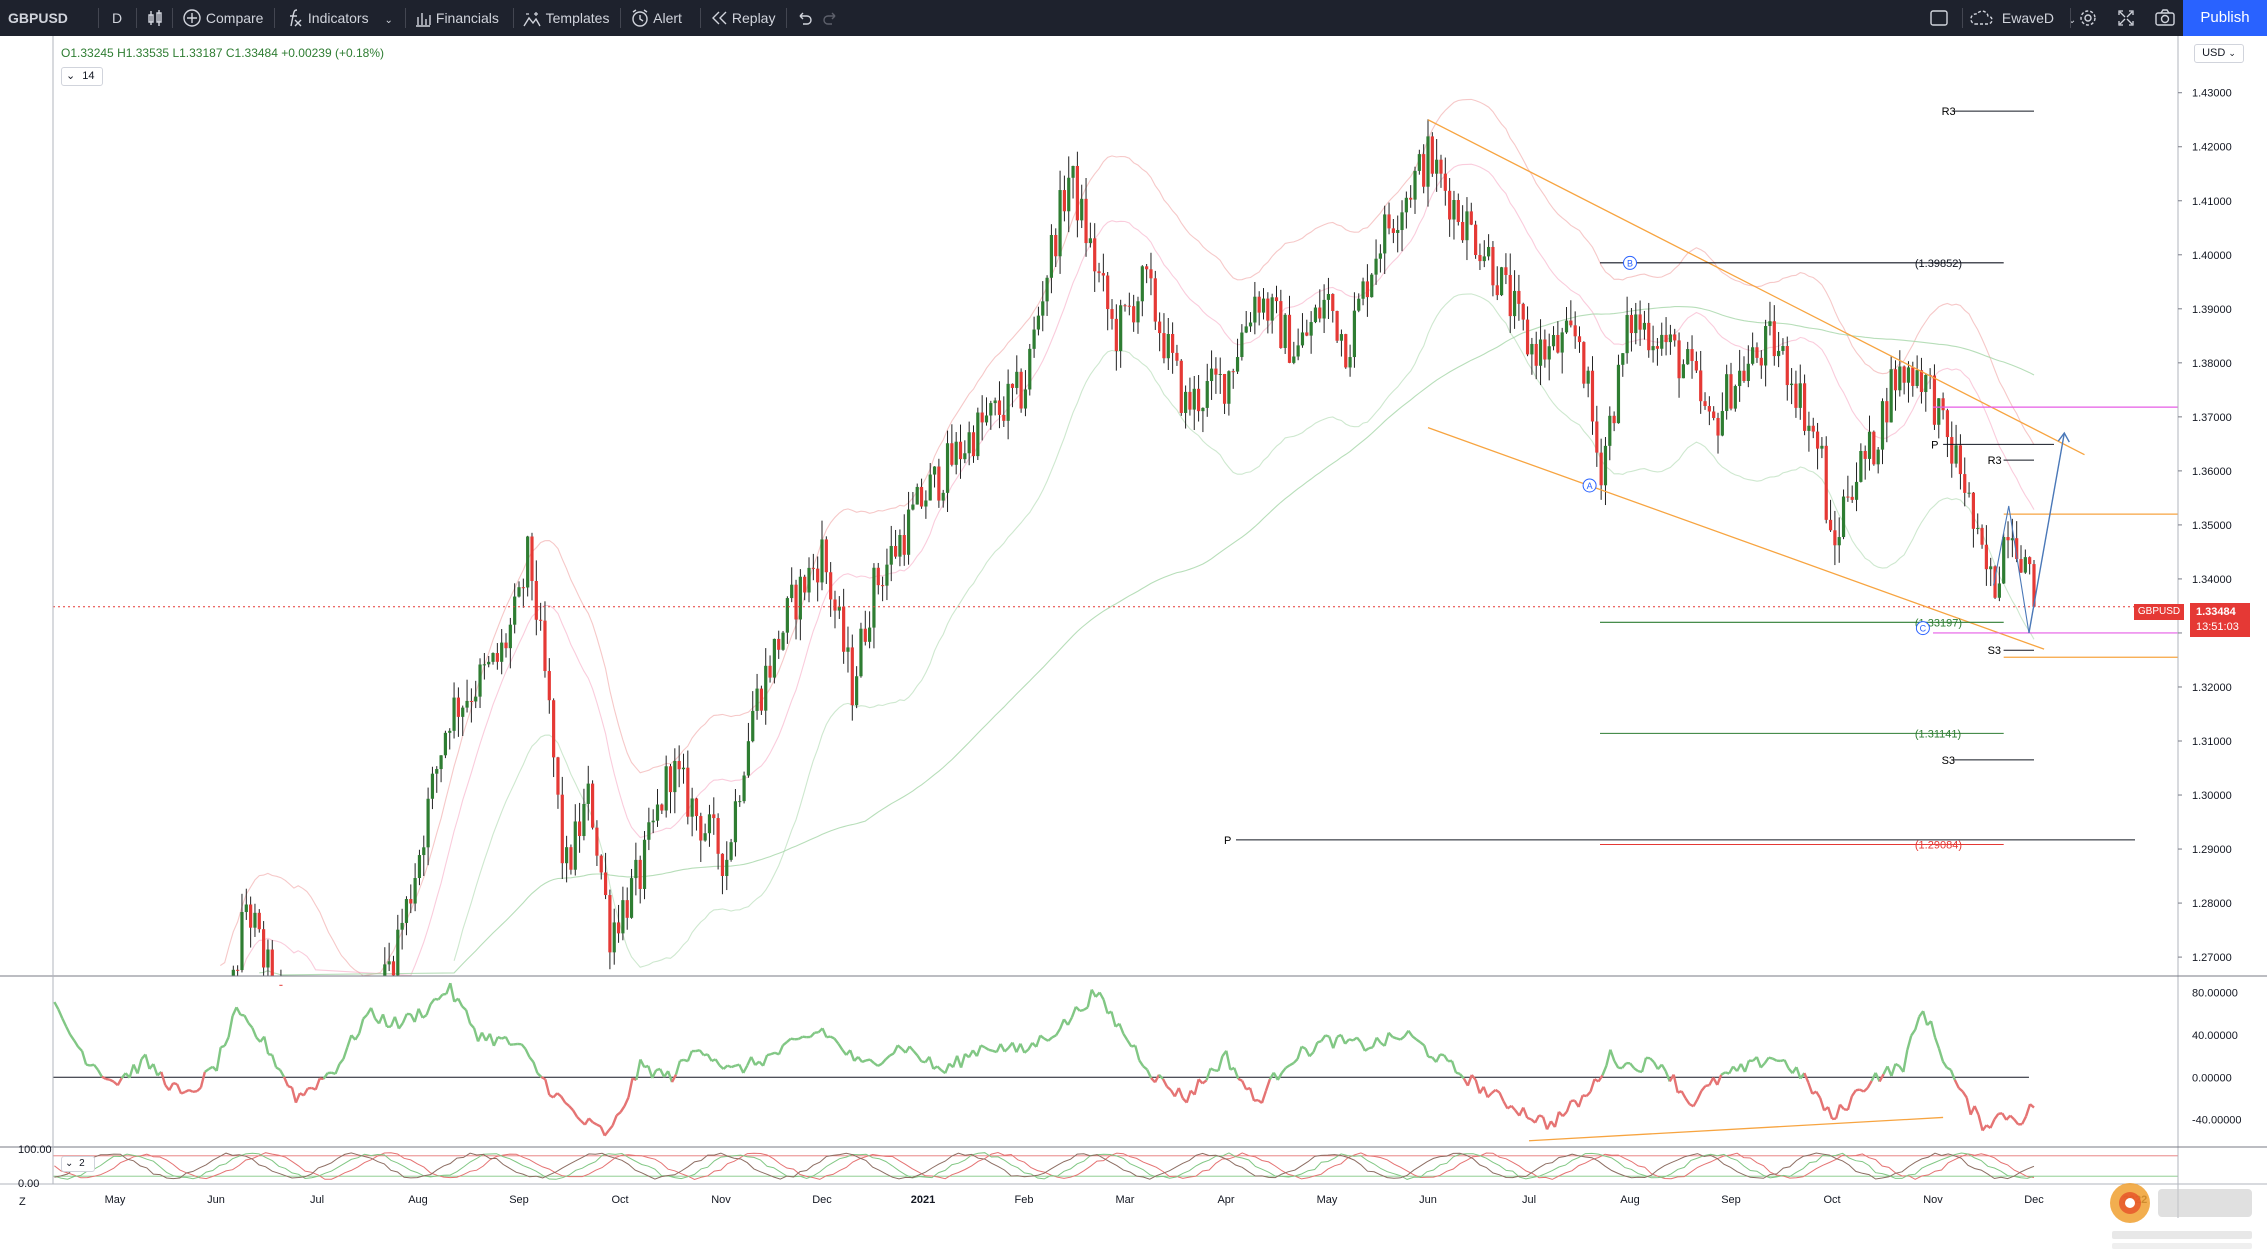 The width and height of the screenshot is (2267, 1251). What do you see at coordinates (35, 1150) in the screenshot?
I see `stochastic-tick-label: 100.00` at bounding box center [35, 1150].